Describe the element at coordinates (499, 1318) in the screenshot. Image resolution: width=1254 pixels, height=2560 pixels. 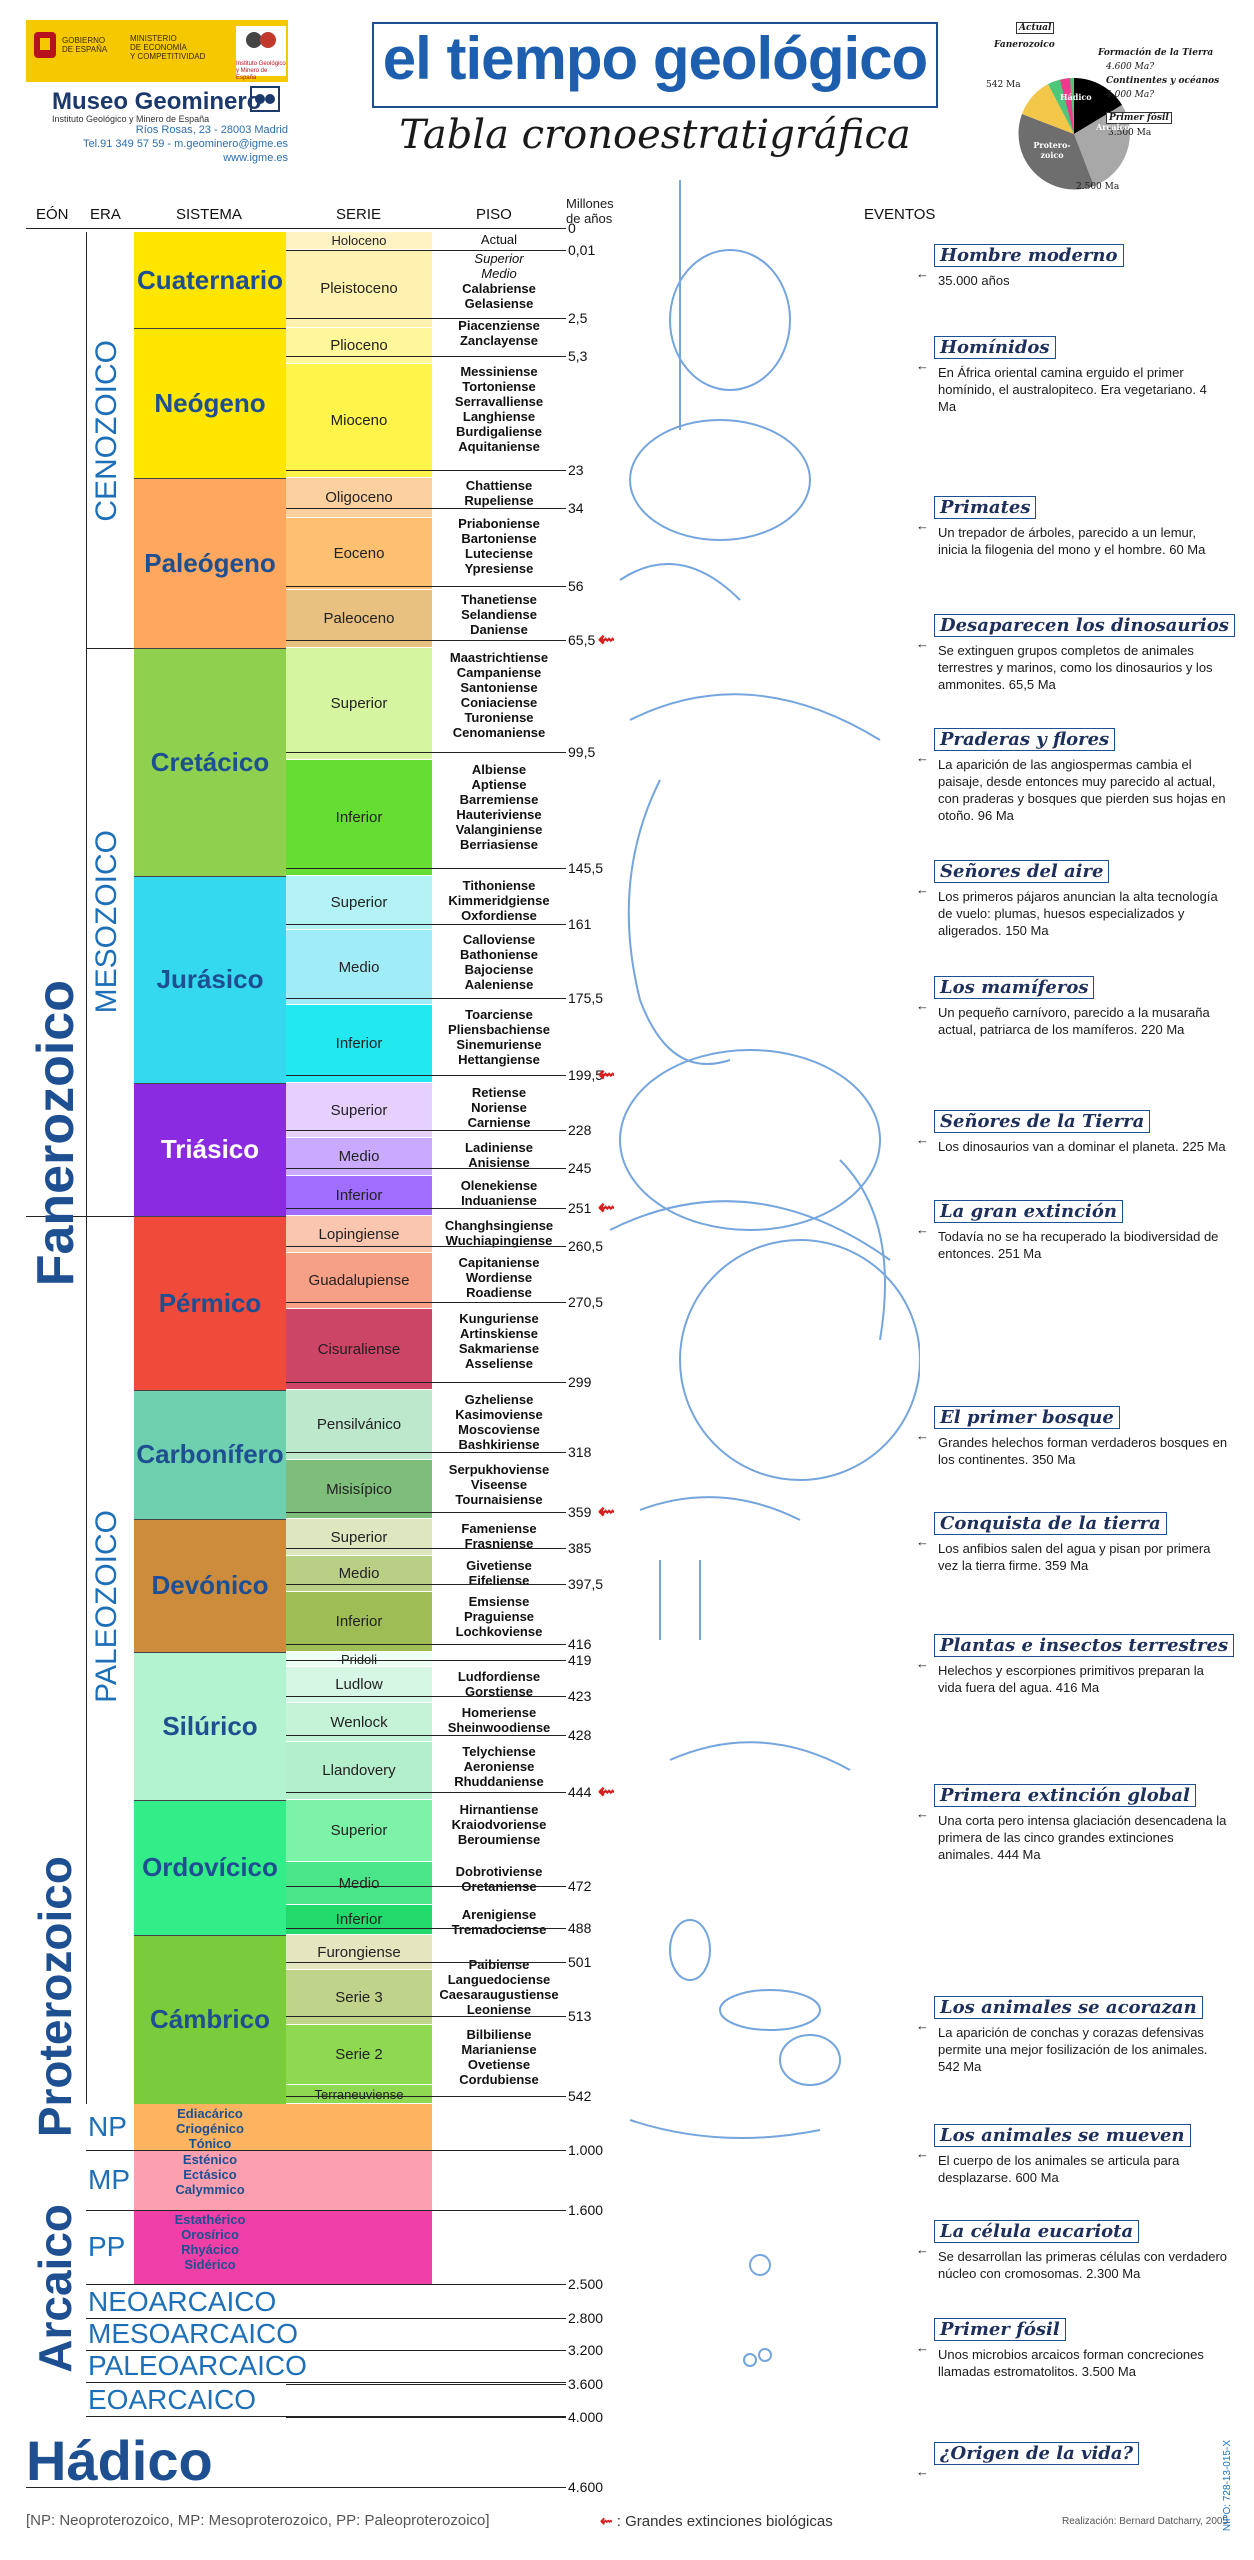
I see `piso-label: Kunguriense` at that location.